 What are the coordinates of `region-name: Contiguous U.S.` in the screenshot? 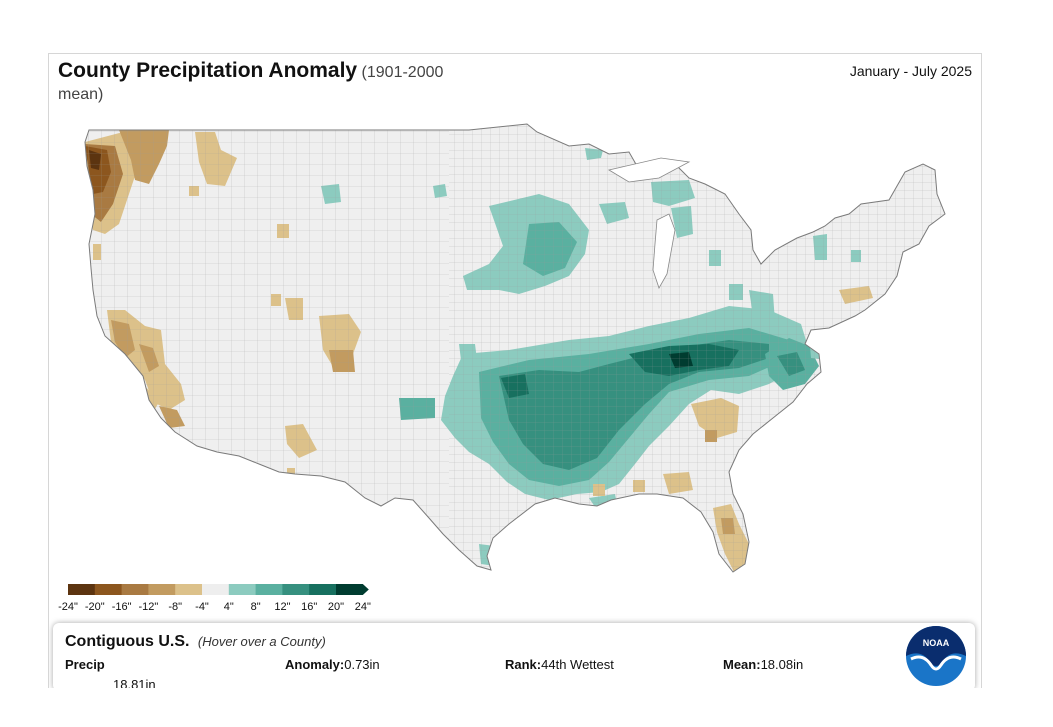 It's located at (127, 641).